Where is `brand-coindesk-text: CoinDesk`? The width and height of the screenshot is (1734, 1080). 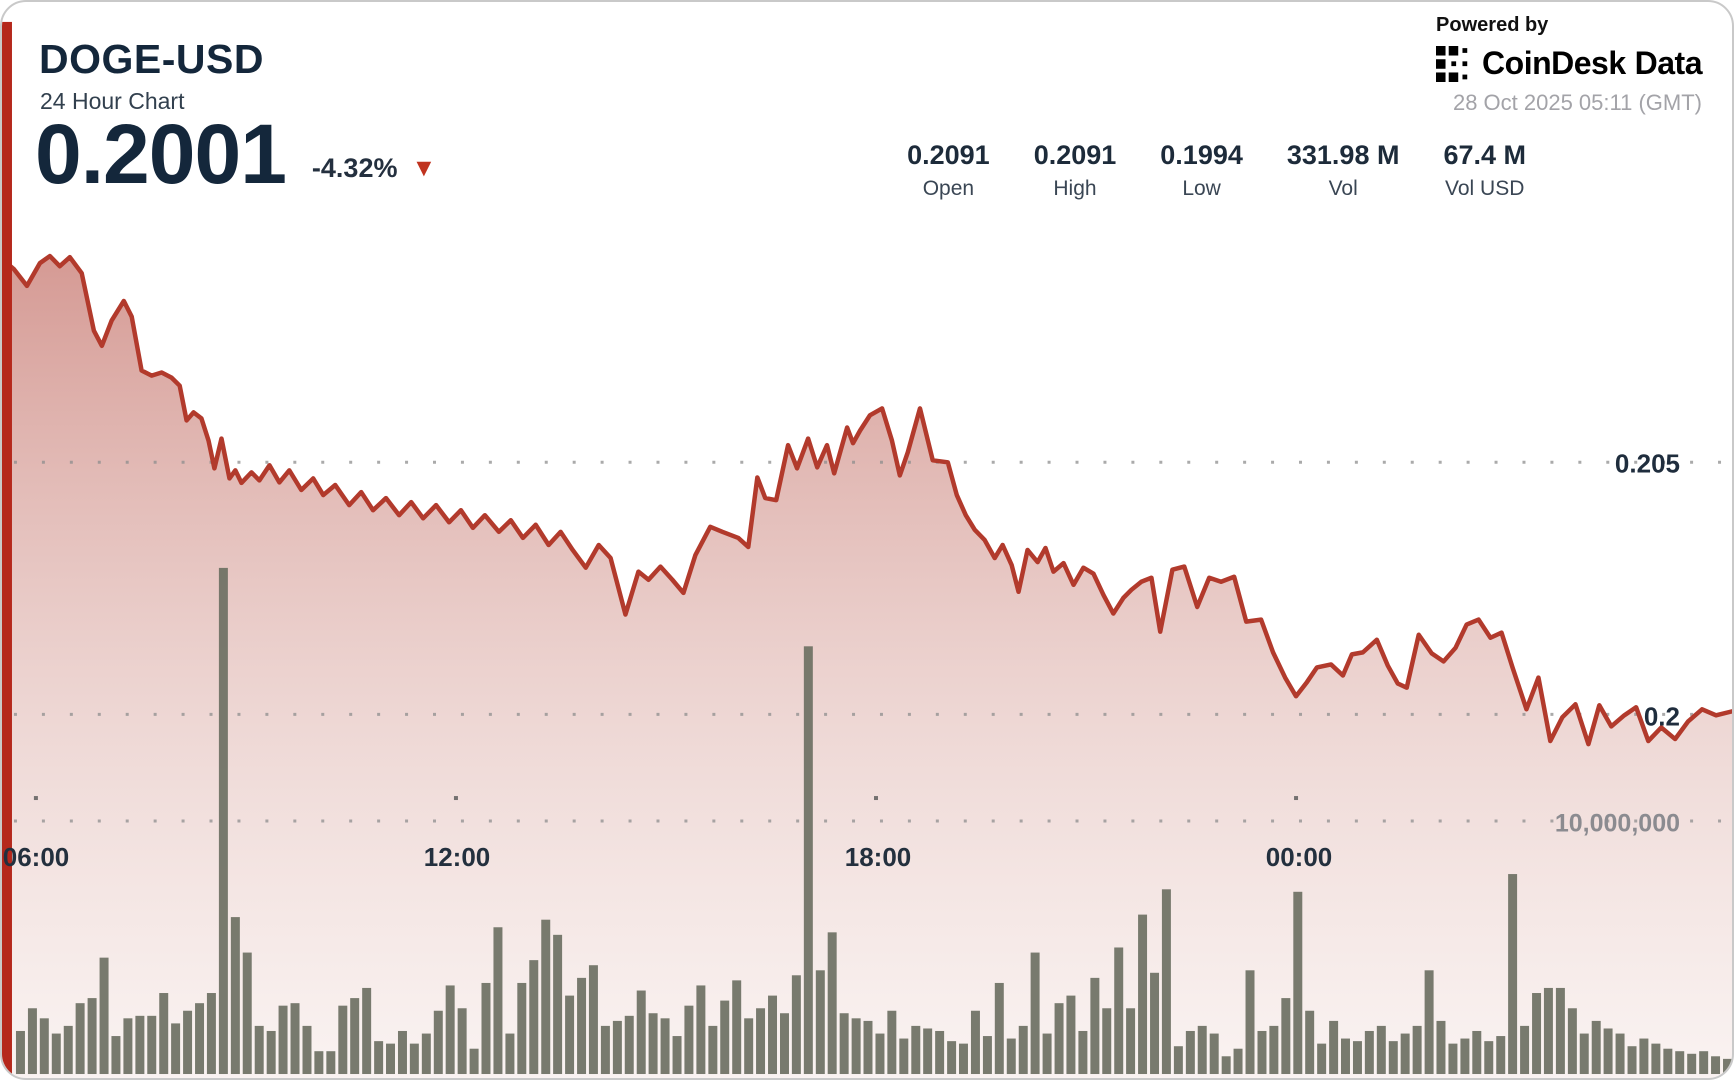
brand-coindesk-text: CoinDesk is located at coordinates (1554, 63).